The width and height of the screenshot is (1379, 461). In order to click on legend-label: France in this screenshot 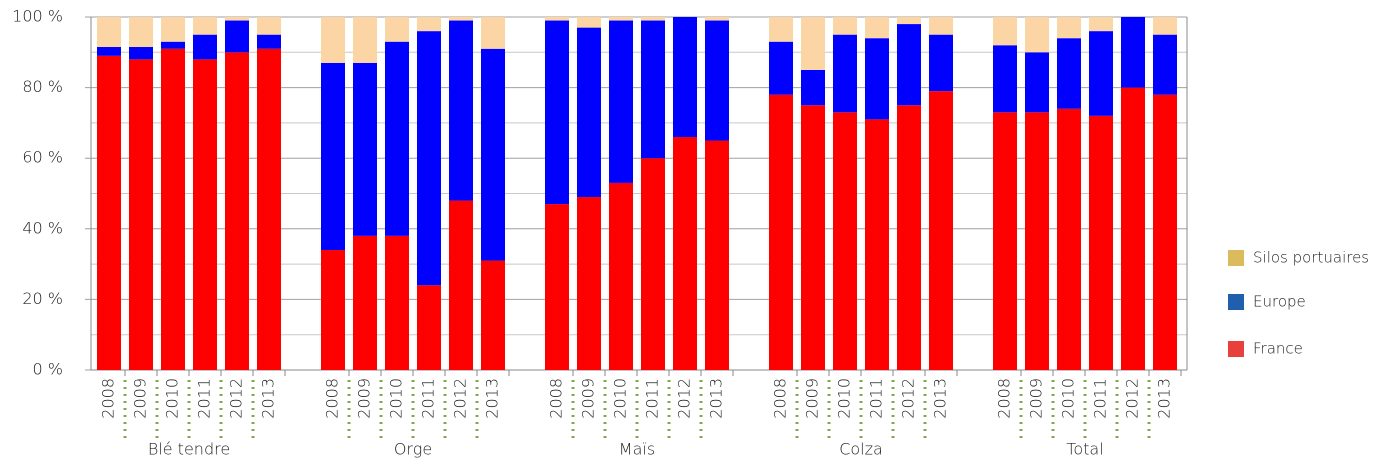, I will do `click(1278, 349)`.